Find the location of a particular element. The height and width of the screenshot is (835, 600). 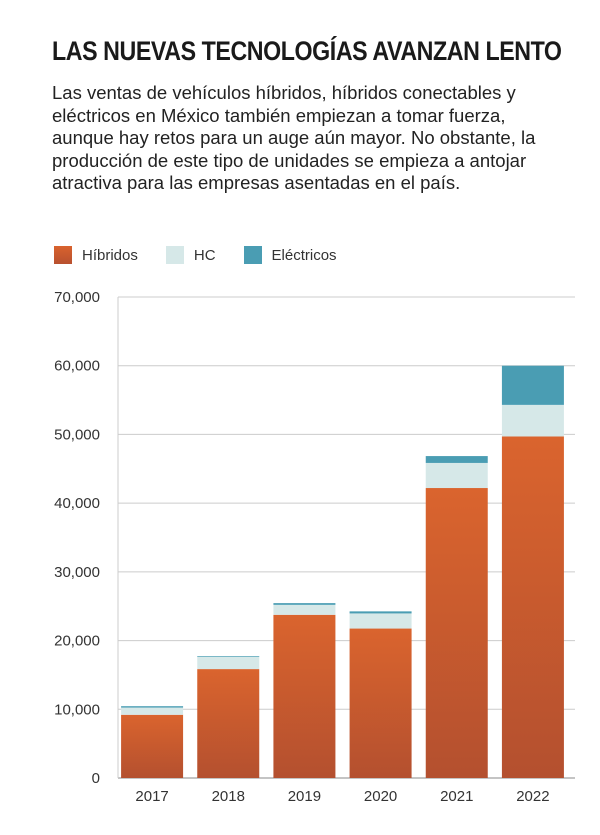

y-tick-label: 20,000 is located at coordinates (77, 641).